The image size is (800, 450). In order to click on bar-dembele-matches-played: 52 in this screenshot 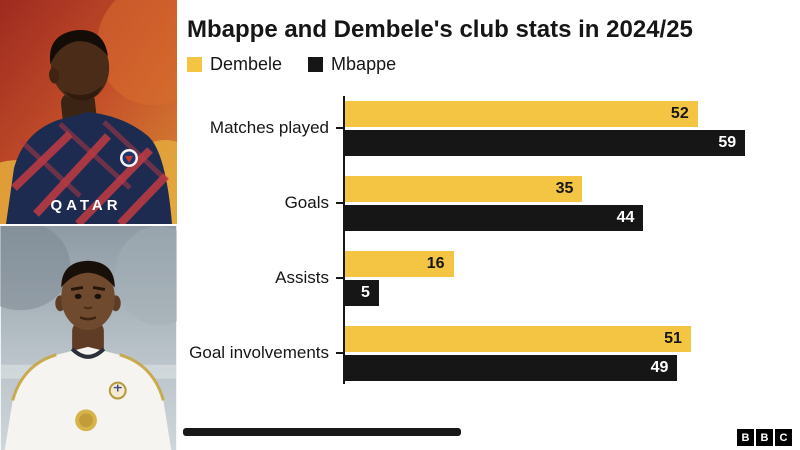, I will do `click(521, 113)`.